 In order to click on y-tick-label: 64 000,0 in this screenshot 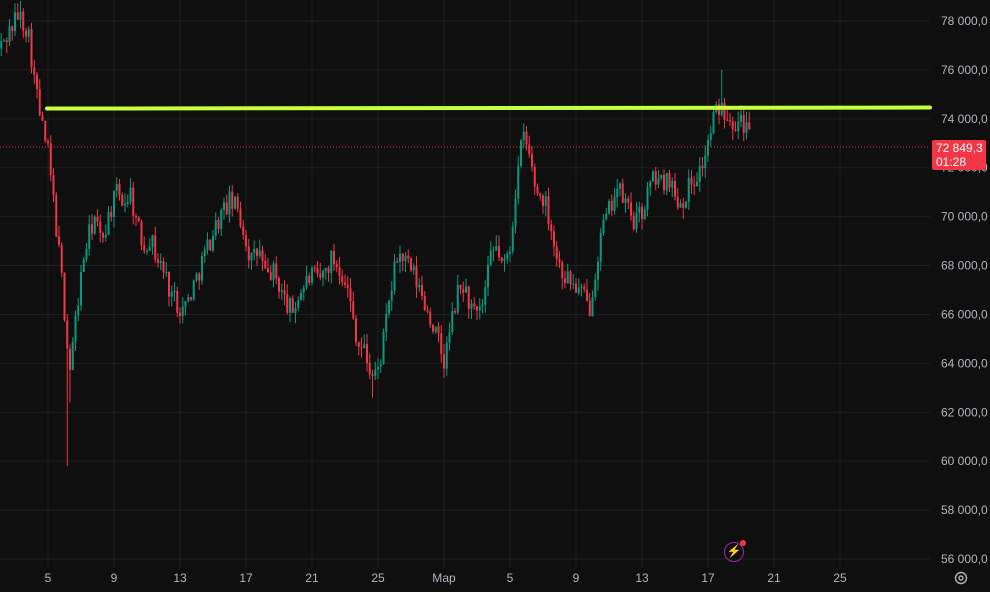, I will do `click(964, 363)`.